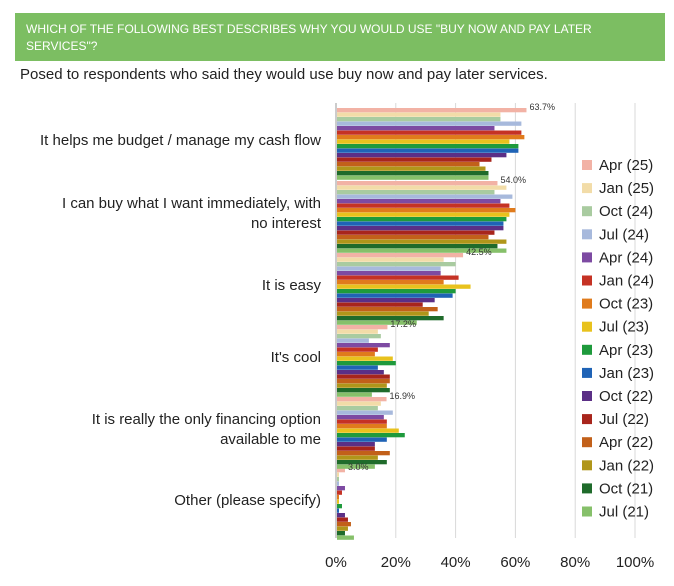  I want to click on legend-label: Jul (21), so click(624, 512).